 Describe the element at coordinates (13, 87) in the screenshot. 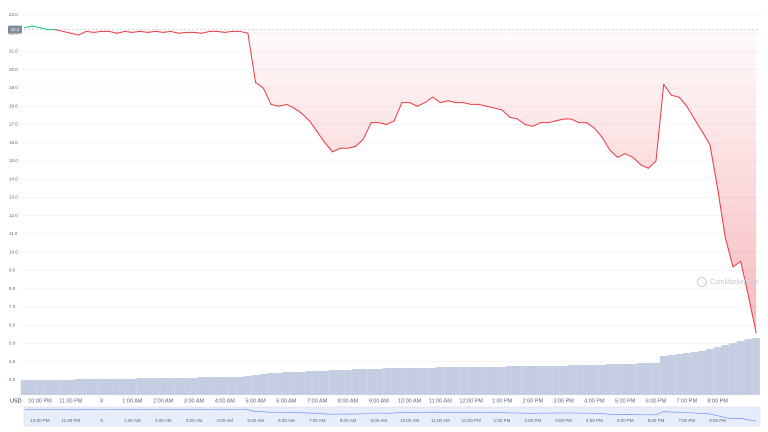

I see `y-tick-label: 19.0` at that location.